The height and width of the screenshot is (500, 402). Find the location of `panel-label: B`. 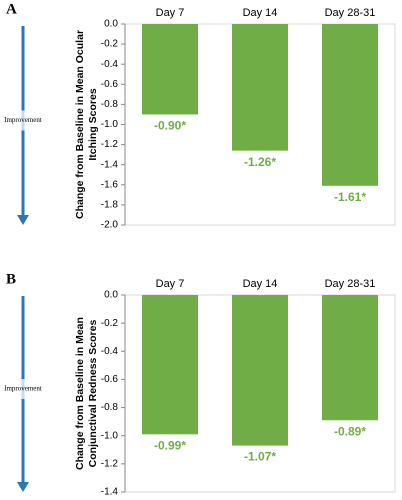

panel-label: B is located at coordinates (11, 279).